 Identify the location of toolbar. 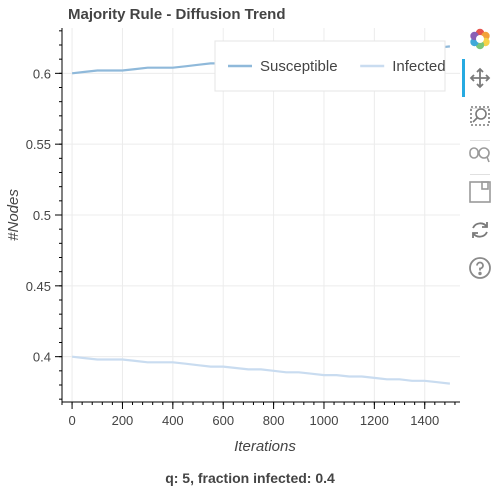
(480, 159).